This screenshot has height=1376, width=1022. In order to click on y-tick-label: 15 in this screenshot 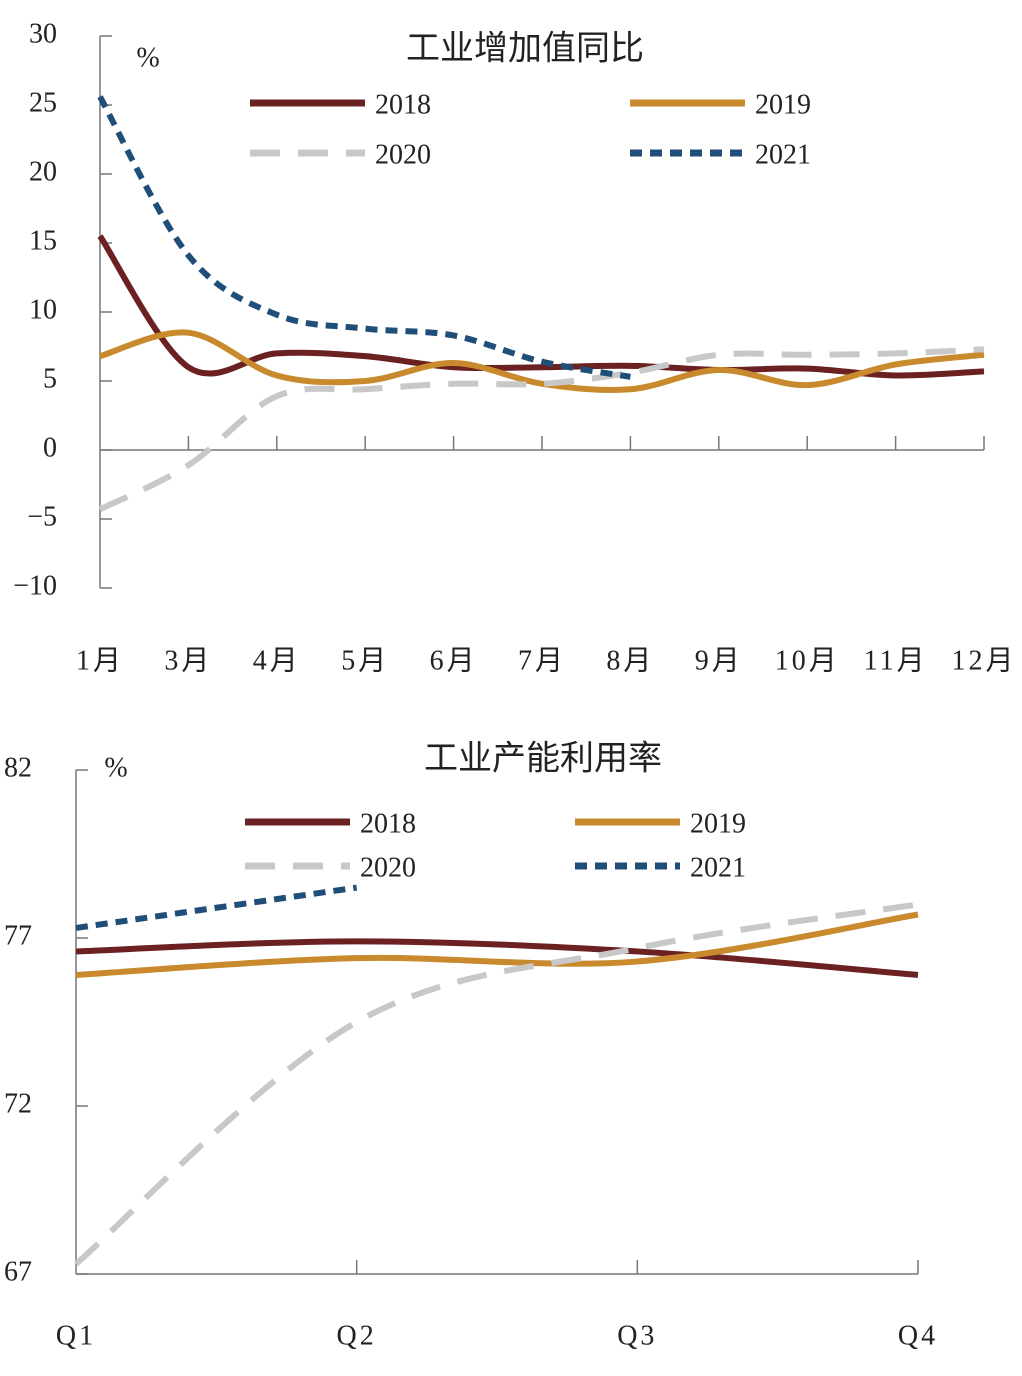, I will do `click(43, 240)`.